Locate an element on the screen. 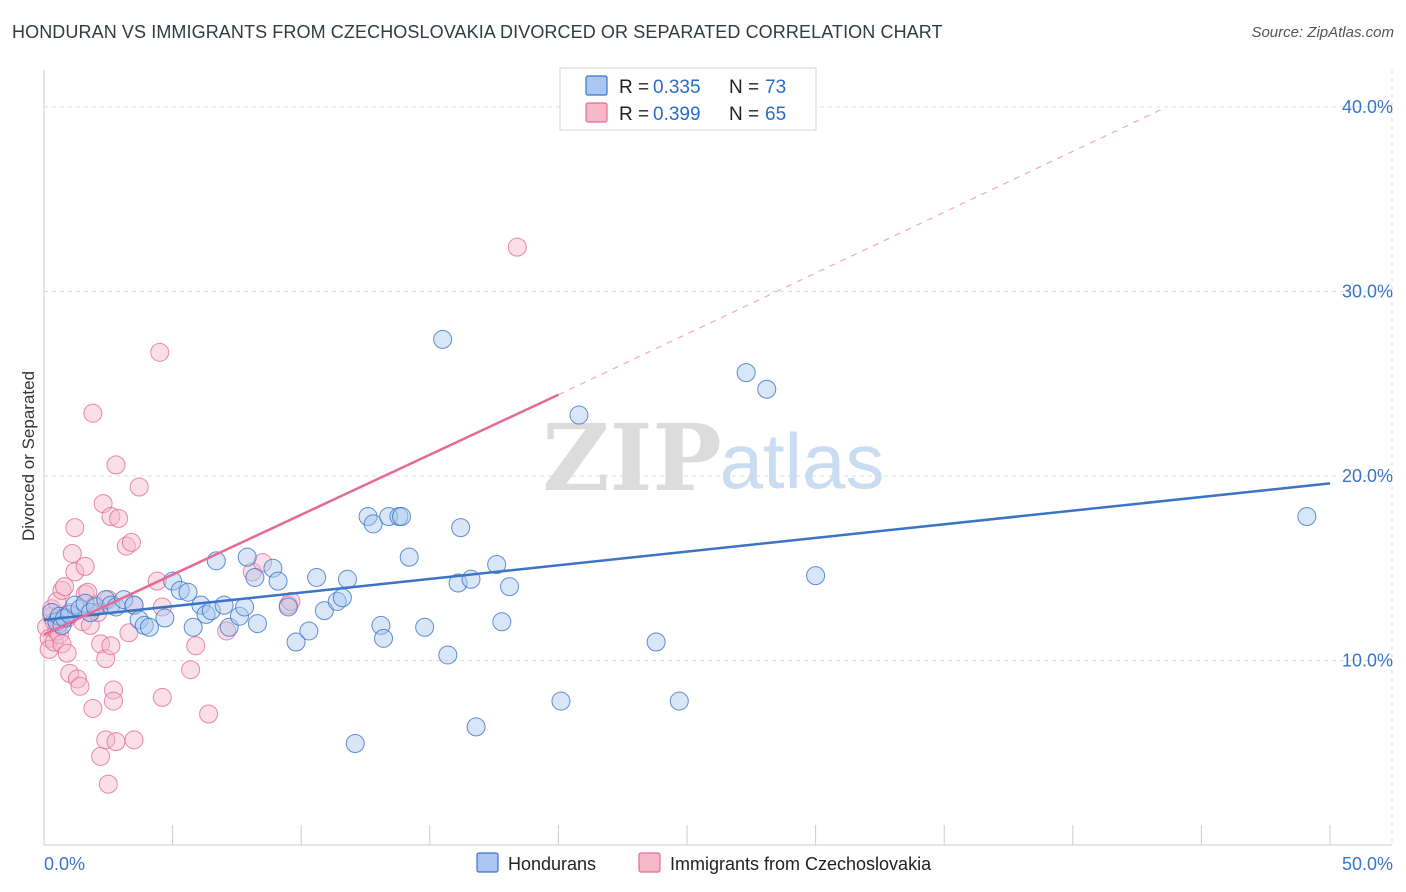 The image size is (1406, 892). y-tick-label-0: 10.0% is located at coordinates (1367, 660).